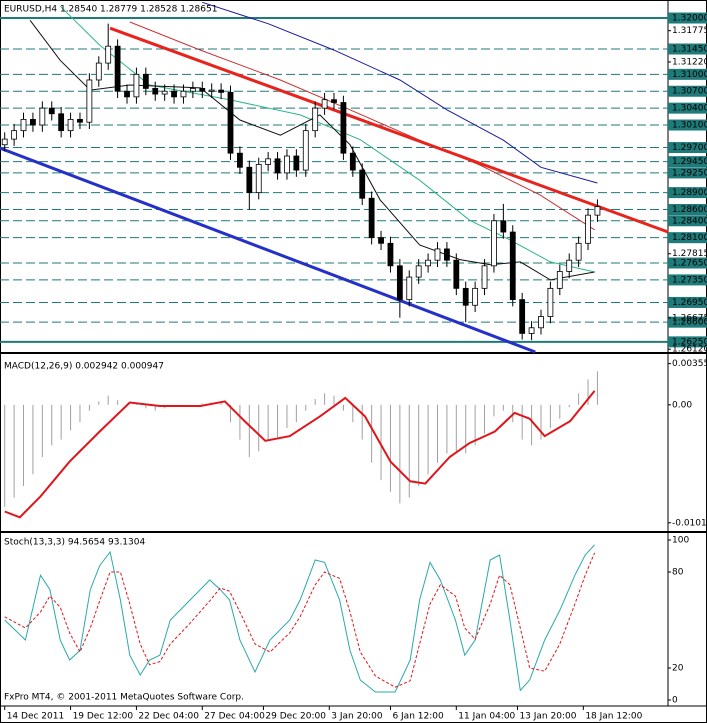  What do you see at coordinates (675, 701) in the screenshot?
I see `y-tick-label: 0` at bounding box center [675, 701].